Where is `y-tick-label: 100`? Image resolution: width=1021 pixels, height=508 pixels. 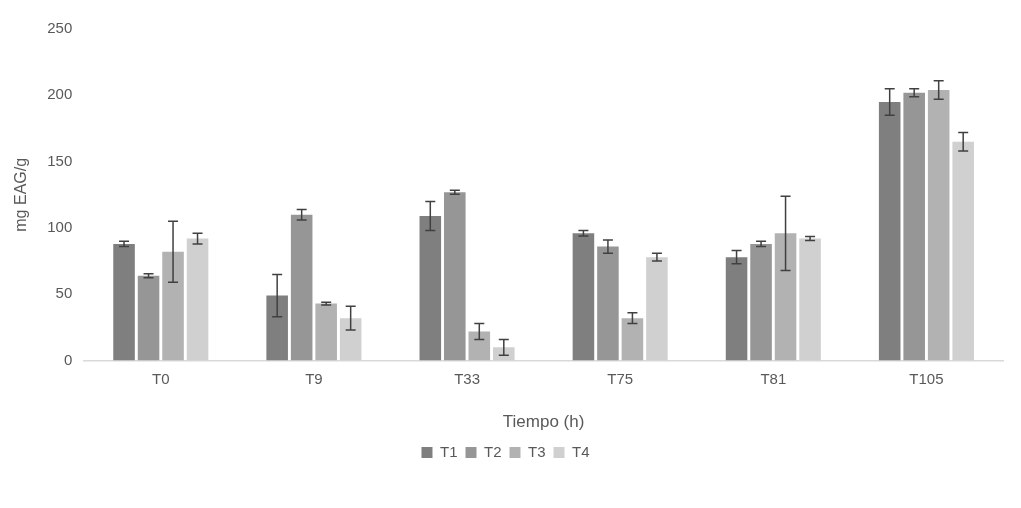 y-tick-label: 100 is located at coordinates (60, 227).